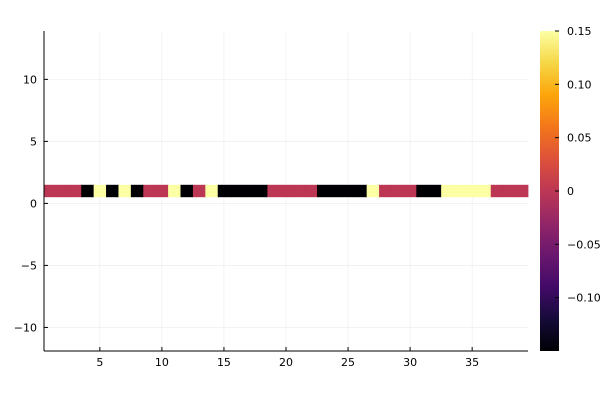 The image size is (600, 400). I want to click on x-tick-label: 30, so click(410, 362).